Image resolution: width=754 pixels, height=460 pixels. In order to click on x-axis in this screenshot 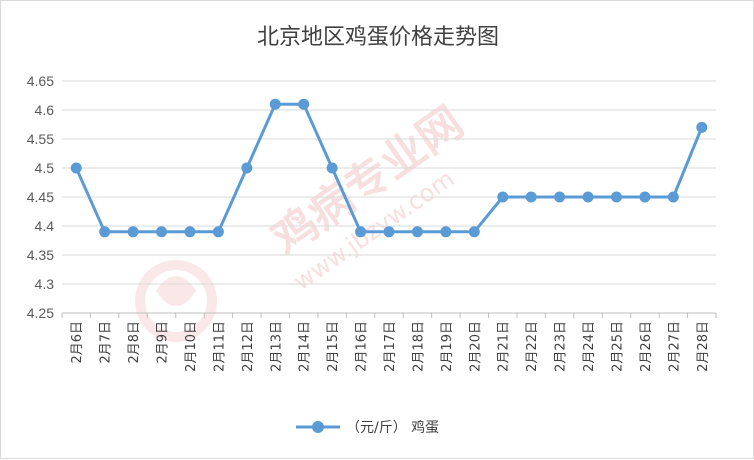, I will do `click(389, 315)`.